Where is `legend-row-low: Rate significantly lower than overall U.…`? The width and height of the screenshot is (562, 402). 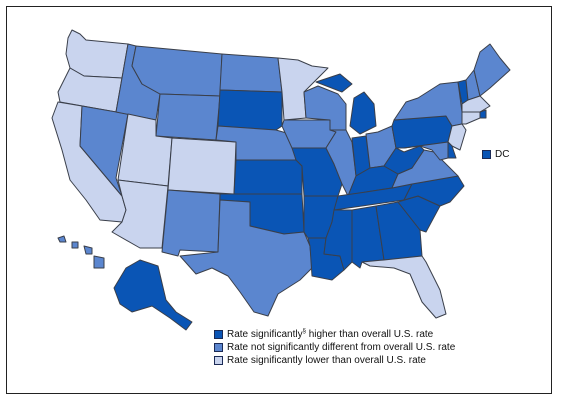 legend-row-low: Rate significantly lower than overall U.… is located at coordinates (334, 360).